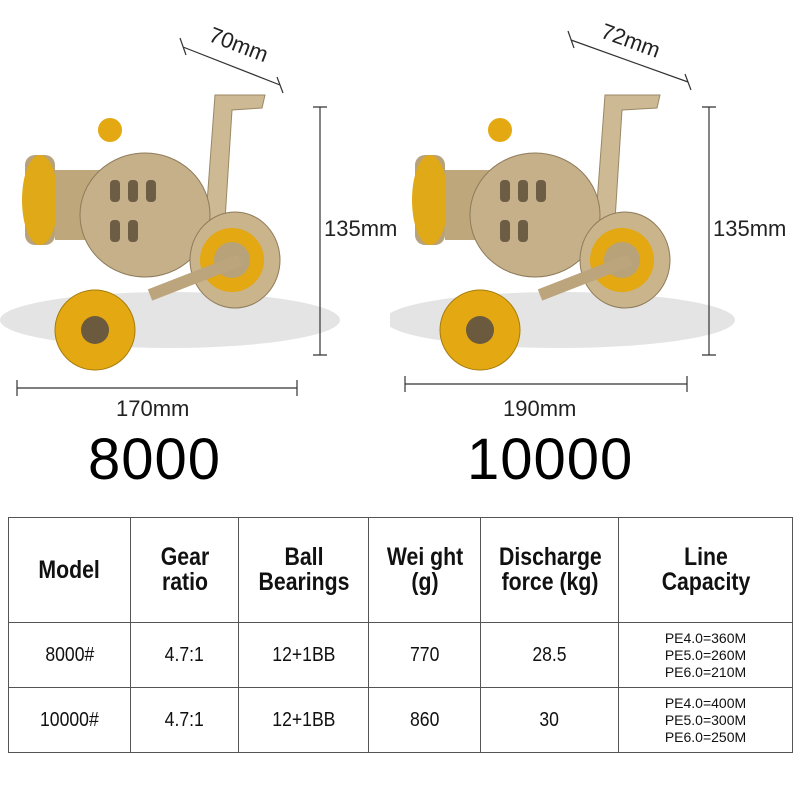 Image resolution: width=800 pixels, height=800 pixels. I want to click on cell-weight: 860, so click(424, 719).